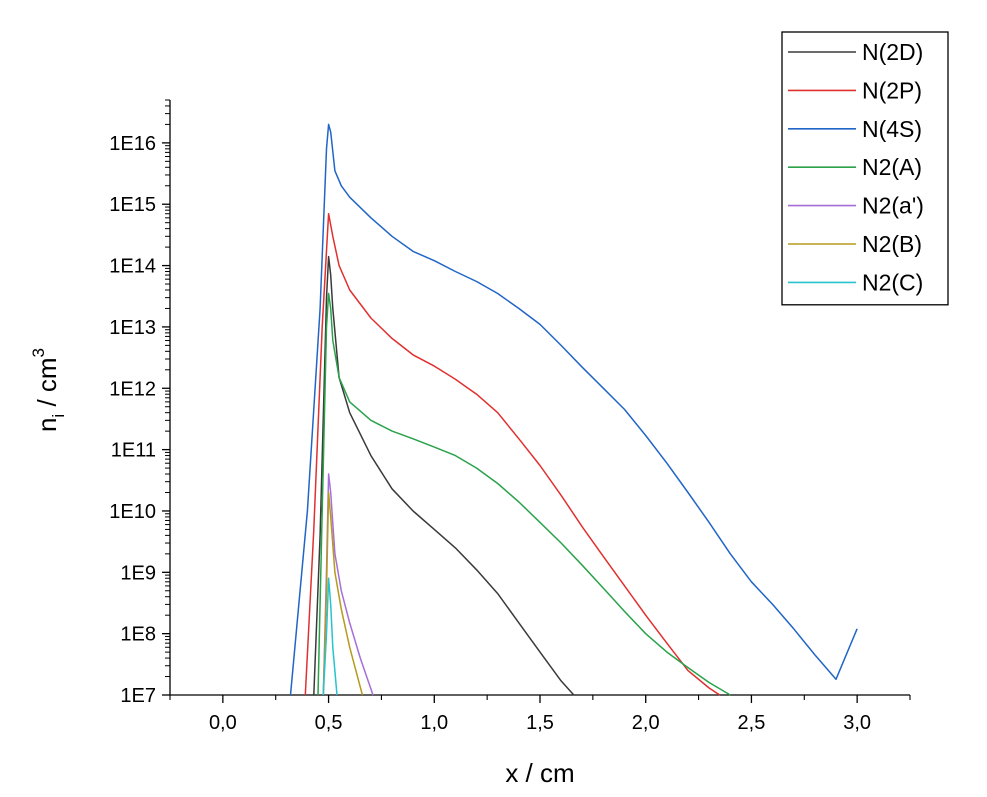 Image resolution: width=987 pixels, height=797 pixels. I want to click on legend: N(2D) N(2P) N(4S) N2(A) N2(a') N2(B) N2(C), so click(865, 168).